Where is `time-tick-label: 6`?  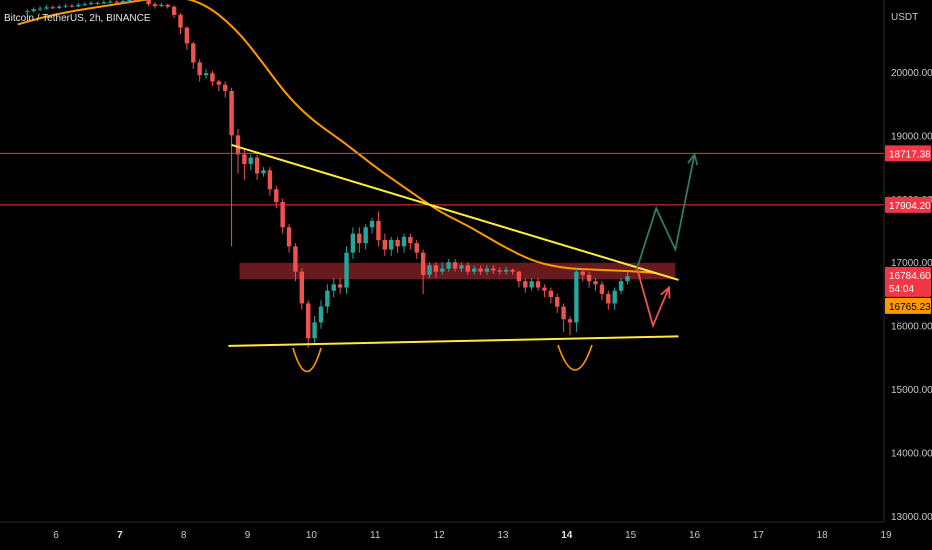
time-tick-label: 6 is located at coordinates (56, 535).